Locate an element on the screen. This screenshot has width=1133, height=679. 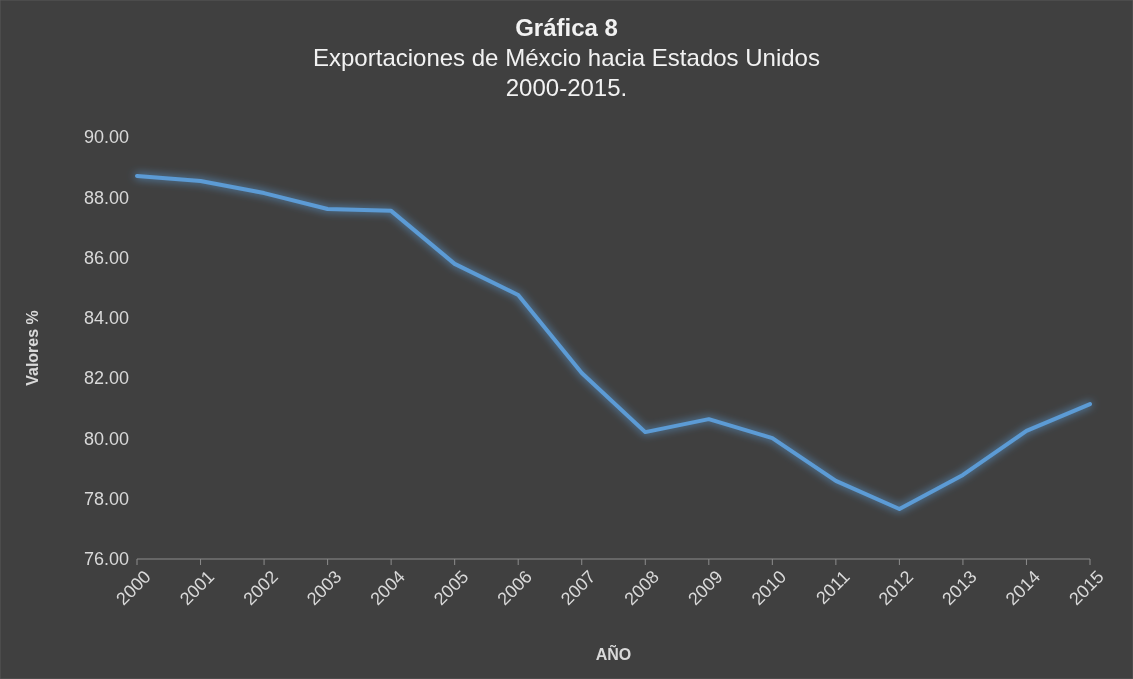
x-axis-title: AÑO is located at coordinates (613, 653).